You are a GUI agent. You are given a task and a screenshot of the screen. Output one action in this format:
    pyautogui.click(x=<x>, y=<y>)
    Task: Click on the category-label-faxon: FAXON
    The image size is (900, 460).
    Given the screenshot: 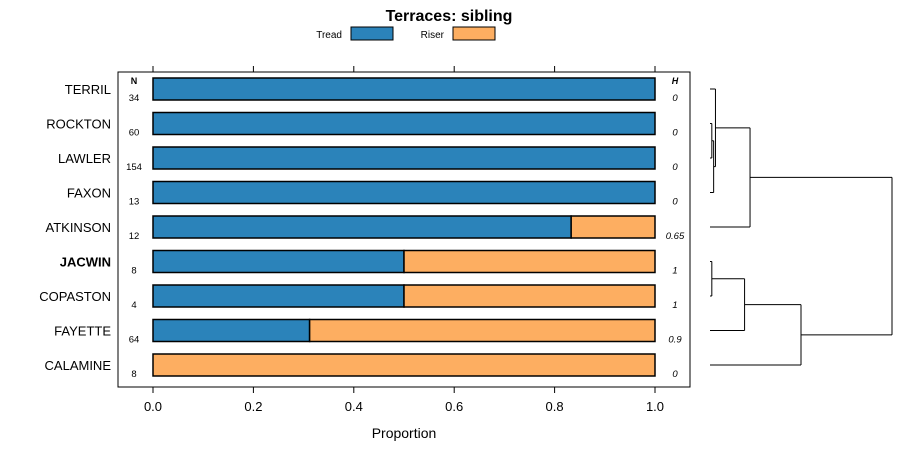 What is the action you would take?
    pyautogui.click(x=89, y=193)
    